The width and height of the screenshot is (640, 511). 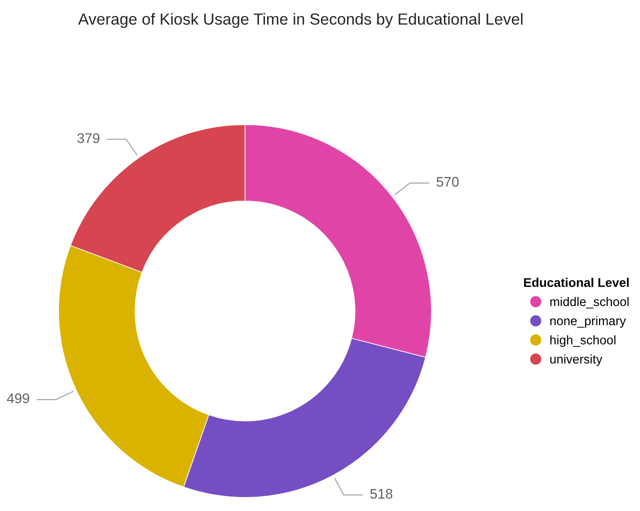 What do you see at coordinates (588, 322) in the screenshot?
I see `legend-label: none_primary` at bounding box center [588, 322].